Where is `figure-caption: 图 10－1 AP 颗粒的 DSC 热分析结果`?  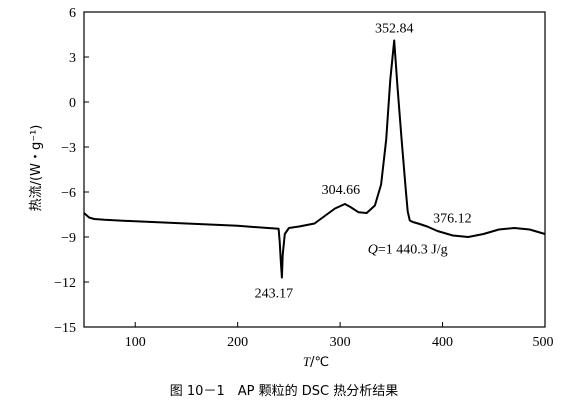
figure-caption: 图 10－1 AP 颗粒的 DSC 热分析结果 is located at coordinates (284, 391).